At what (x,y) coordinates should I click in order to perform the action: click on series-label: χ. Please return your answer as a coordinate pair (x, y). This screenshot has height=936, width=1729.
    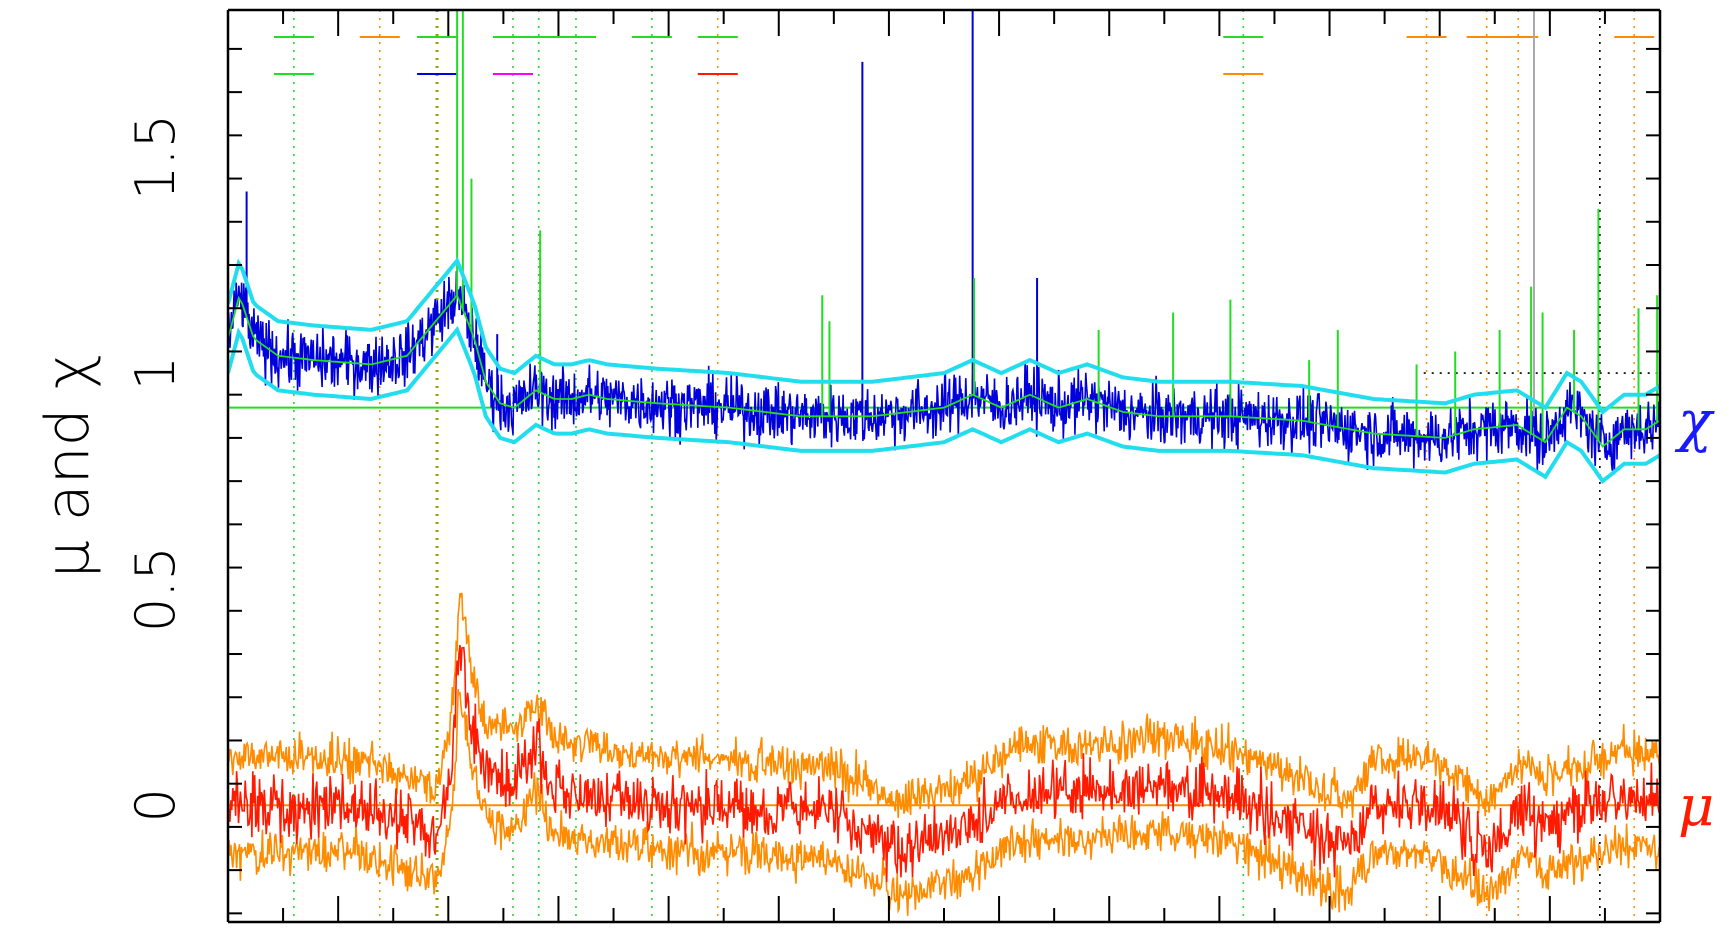
    Looking at the image, I should click on (1694, 422).